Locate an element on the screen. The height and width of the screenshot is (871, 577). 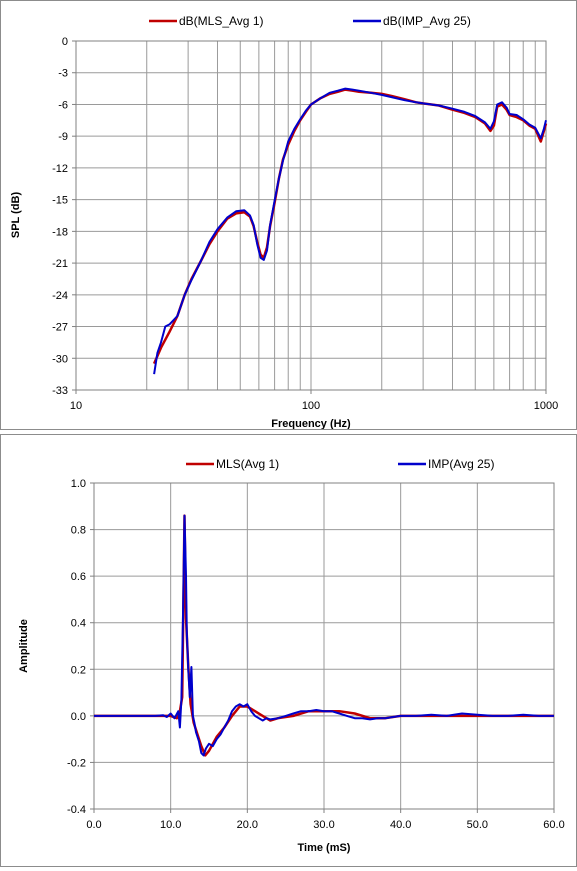
legend-label-0: dB(MLS_Avg 1) is located at coordinates (221, 21).